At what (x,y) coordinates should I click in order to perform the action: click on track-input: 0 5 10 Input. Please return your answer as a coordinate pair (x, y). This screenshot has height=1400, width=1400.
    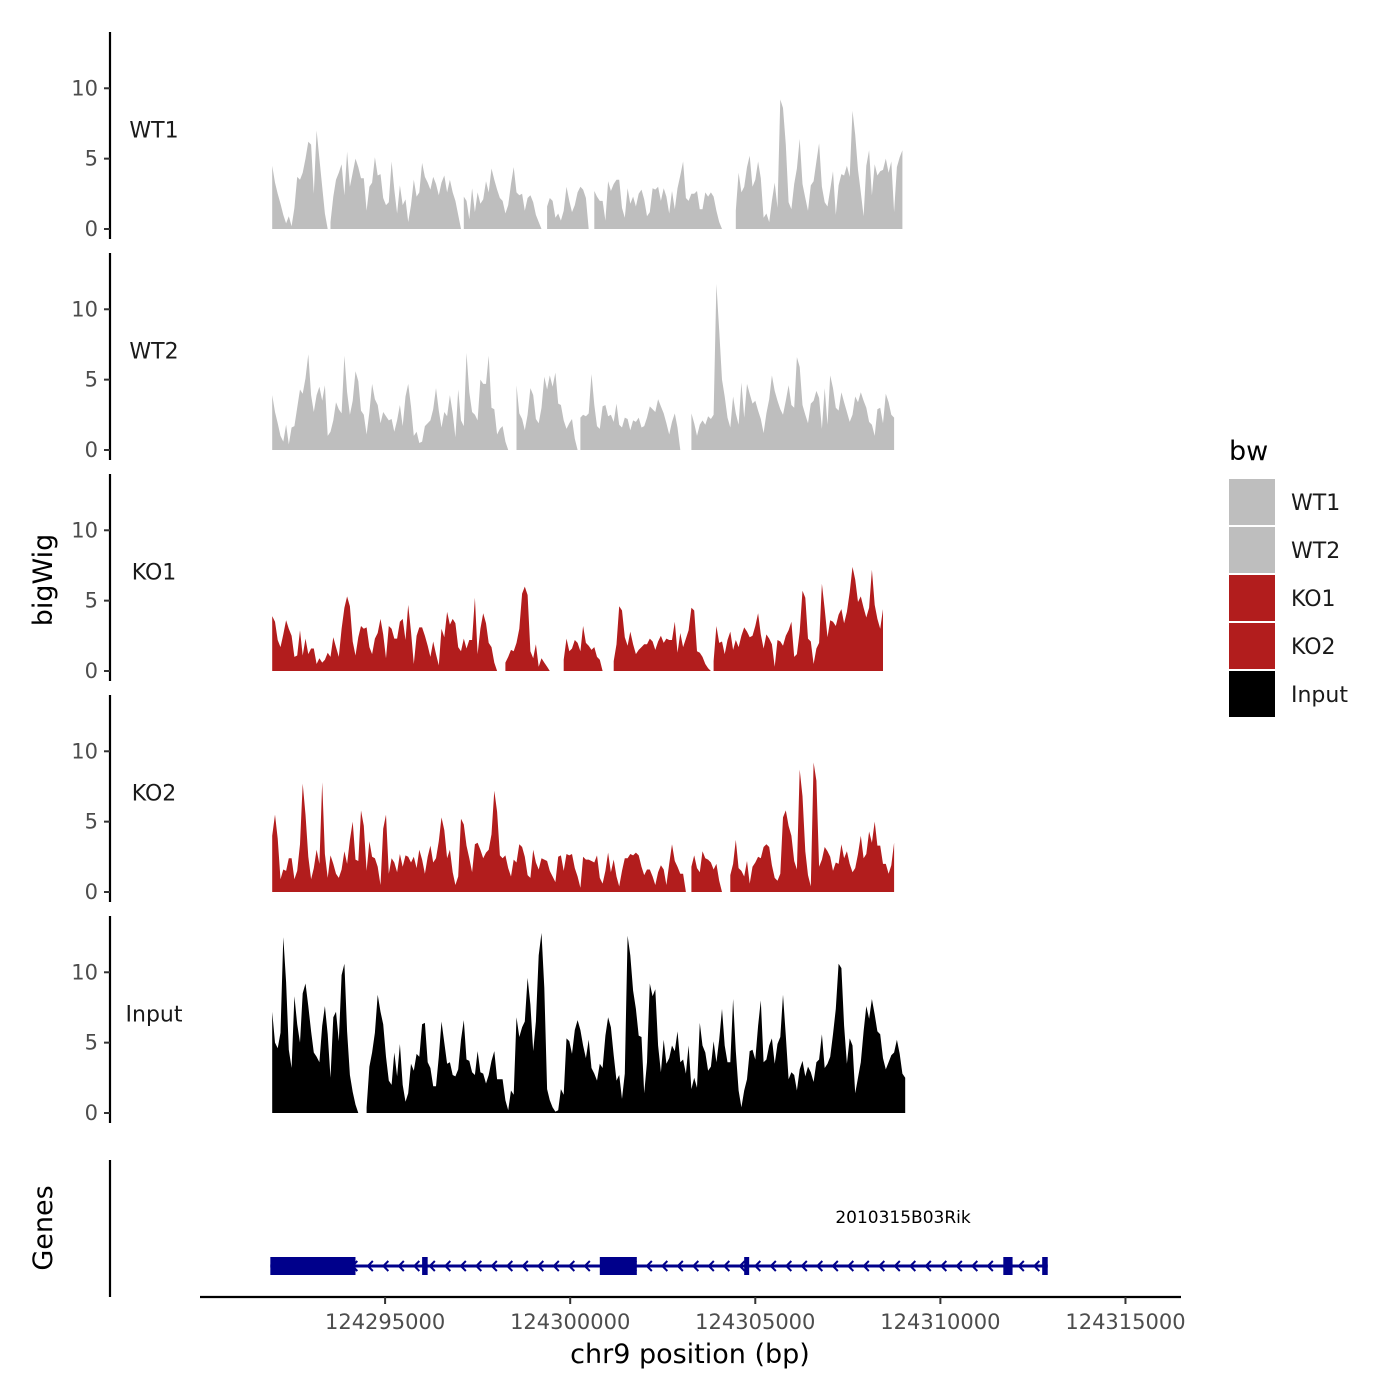
    Looking at the image, I should click on (488, 1020).